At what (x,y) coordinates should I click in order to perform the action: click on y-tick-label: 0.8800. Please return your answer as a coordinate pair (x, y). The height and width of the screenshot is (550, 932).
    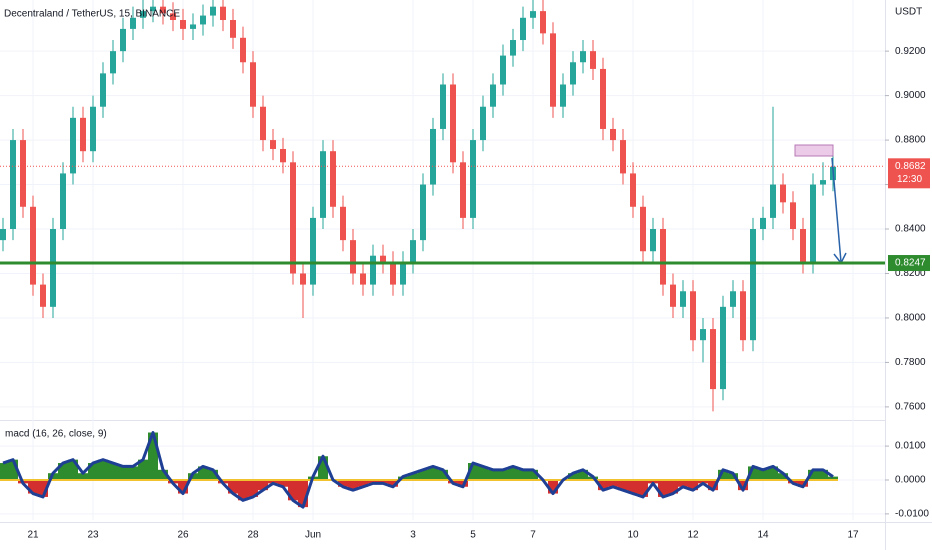
    Looking at the image, I should click on (910, 140).